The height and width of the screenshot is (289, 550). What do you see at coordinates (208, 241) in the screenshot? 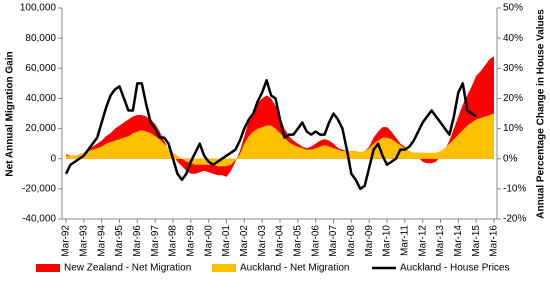
I see `x-tick-label: Mar-00` at bounding box center [208, 241].